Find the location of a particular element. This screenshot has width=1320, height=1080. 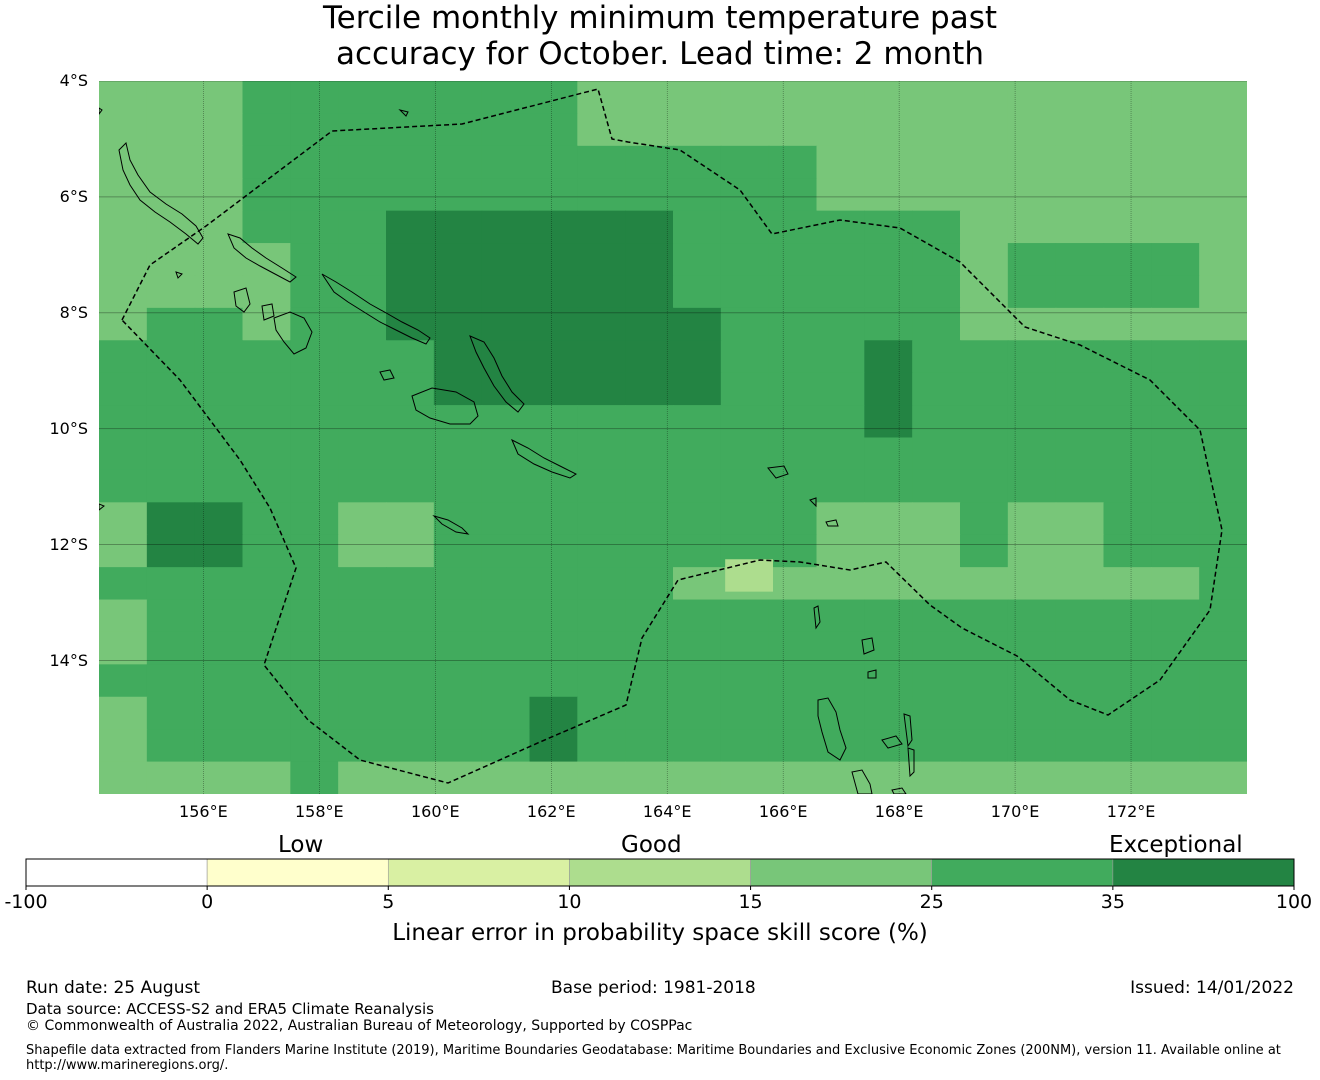

colorbar-segment is located at coordinates (841, 872).